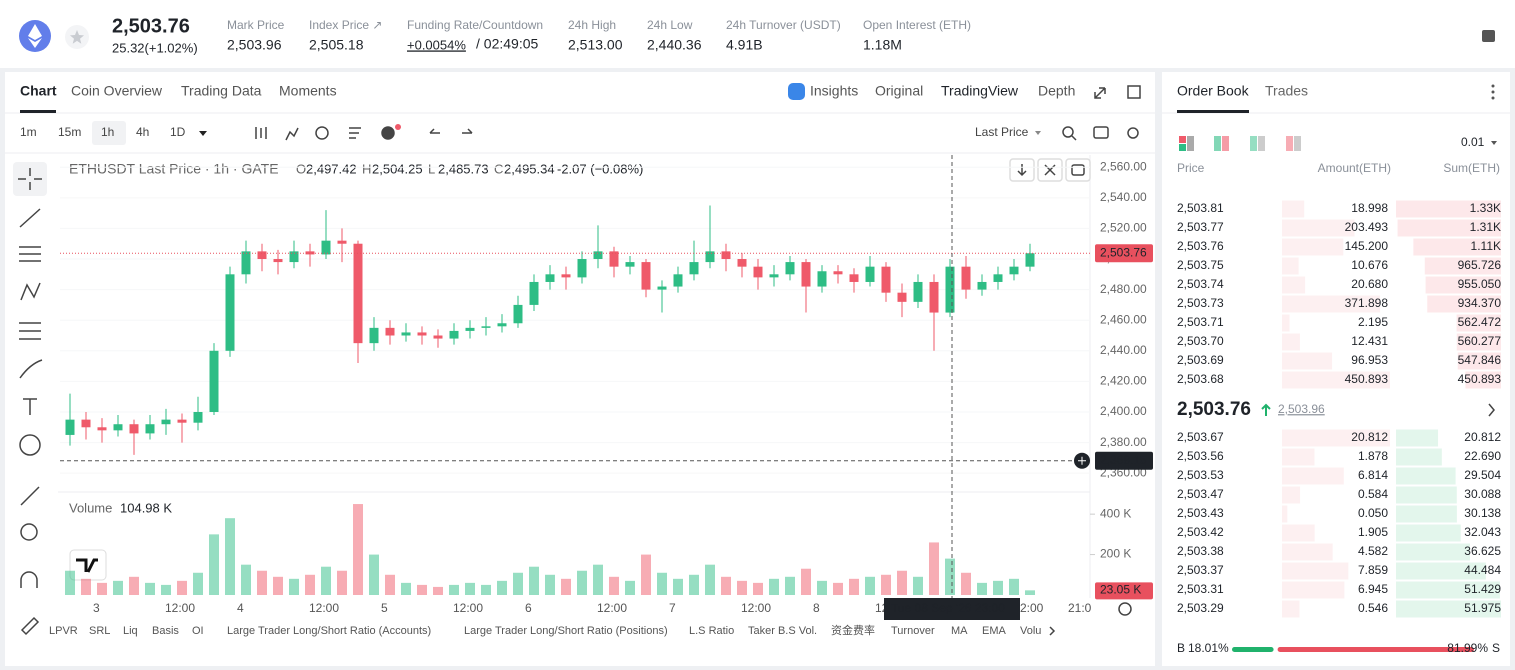  I want to click on crosshair-time: Tue 08 Sep '26 23:00, so click(948, 608).